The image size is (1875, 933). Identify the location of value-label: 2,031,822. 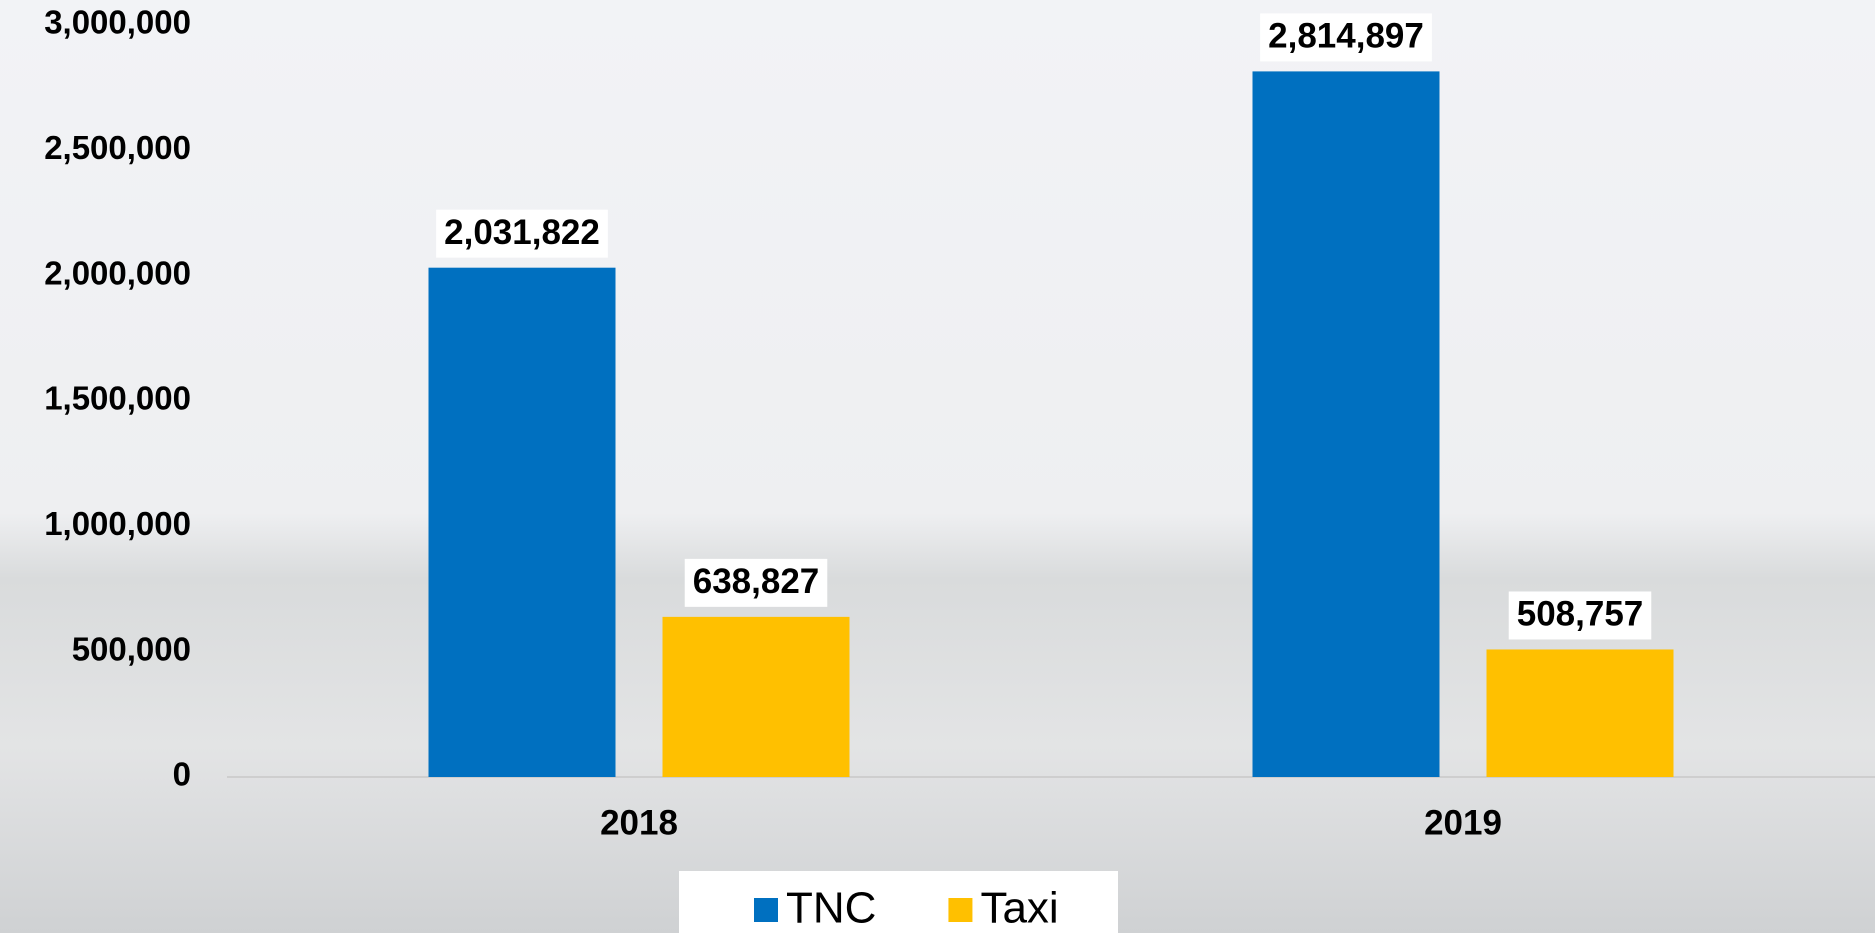
(522, 232).